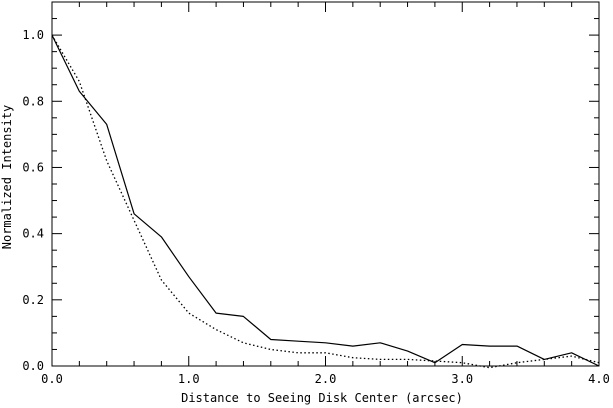 This screenshot has width=613, height=408. What do you see at coordinates (33, 101) in the screenshot?
I see `y-tick-label: 0.8` at bounding box center [33, 101].